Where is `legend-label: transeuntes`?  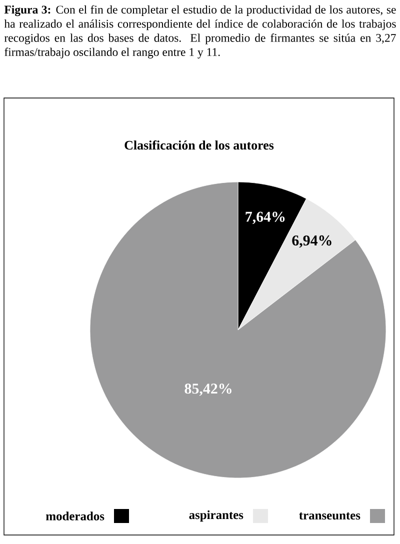
legend-label: transeuntes is located at coordinates (329, 516).